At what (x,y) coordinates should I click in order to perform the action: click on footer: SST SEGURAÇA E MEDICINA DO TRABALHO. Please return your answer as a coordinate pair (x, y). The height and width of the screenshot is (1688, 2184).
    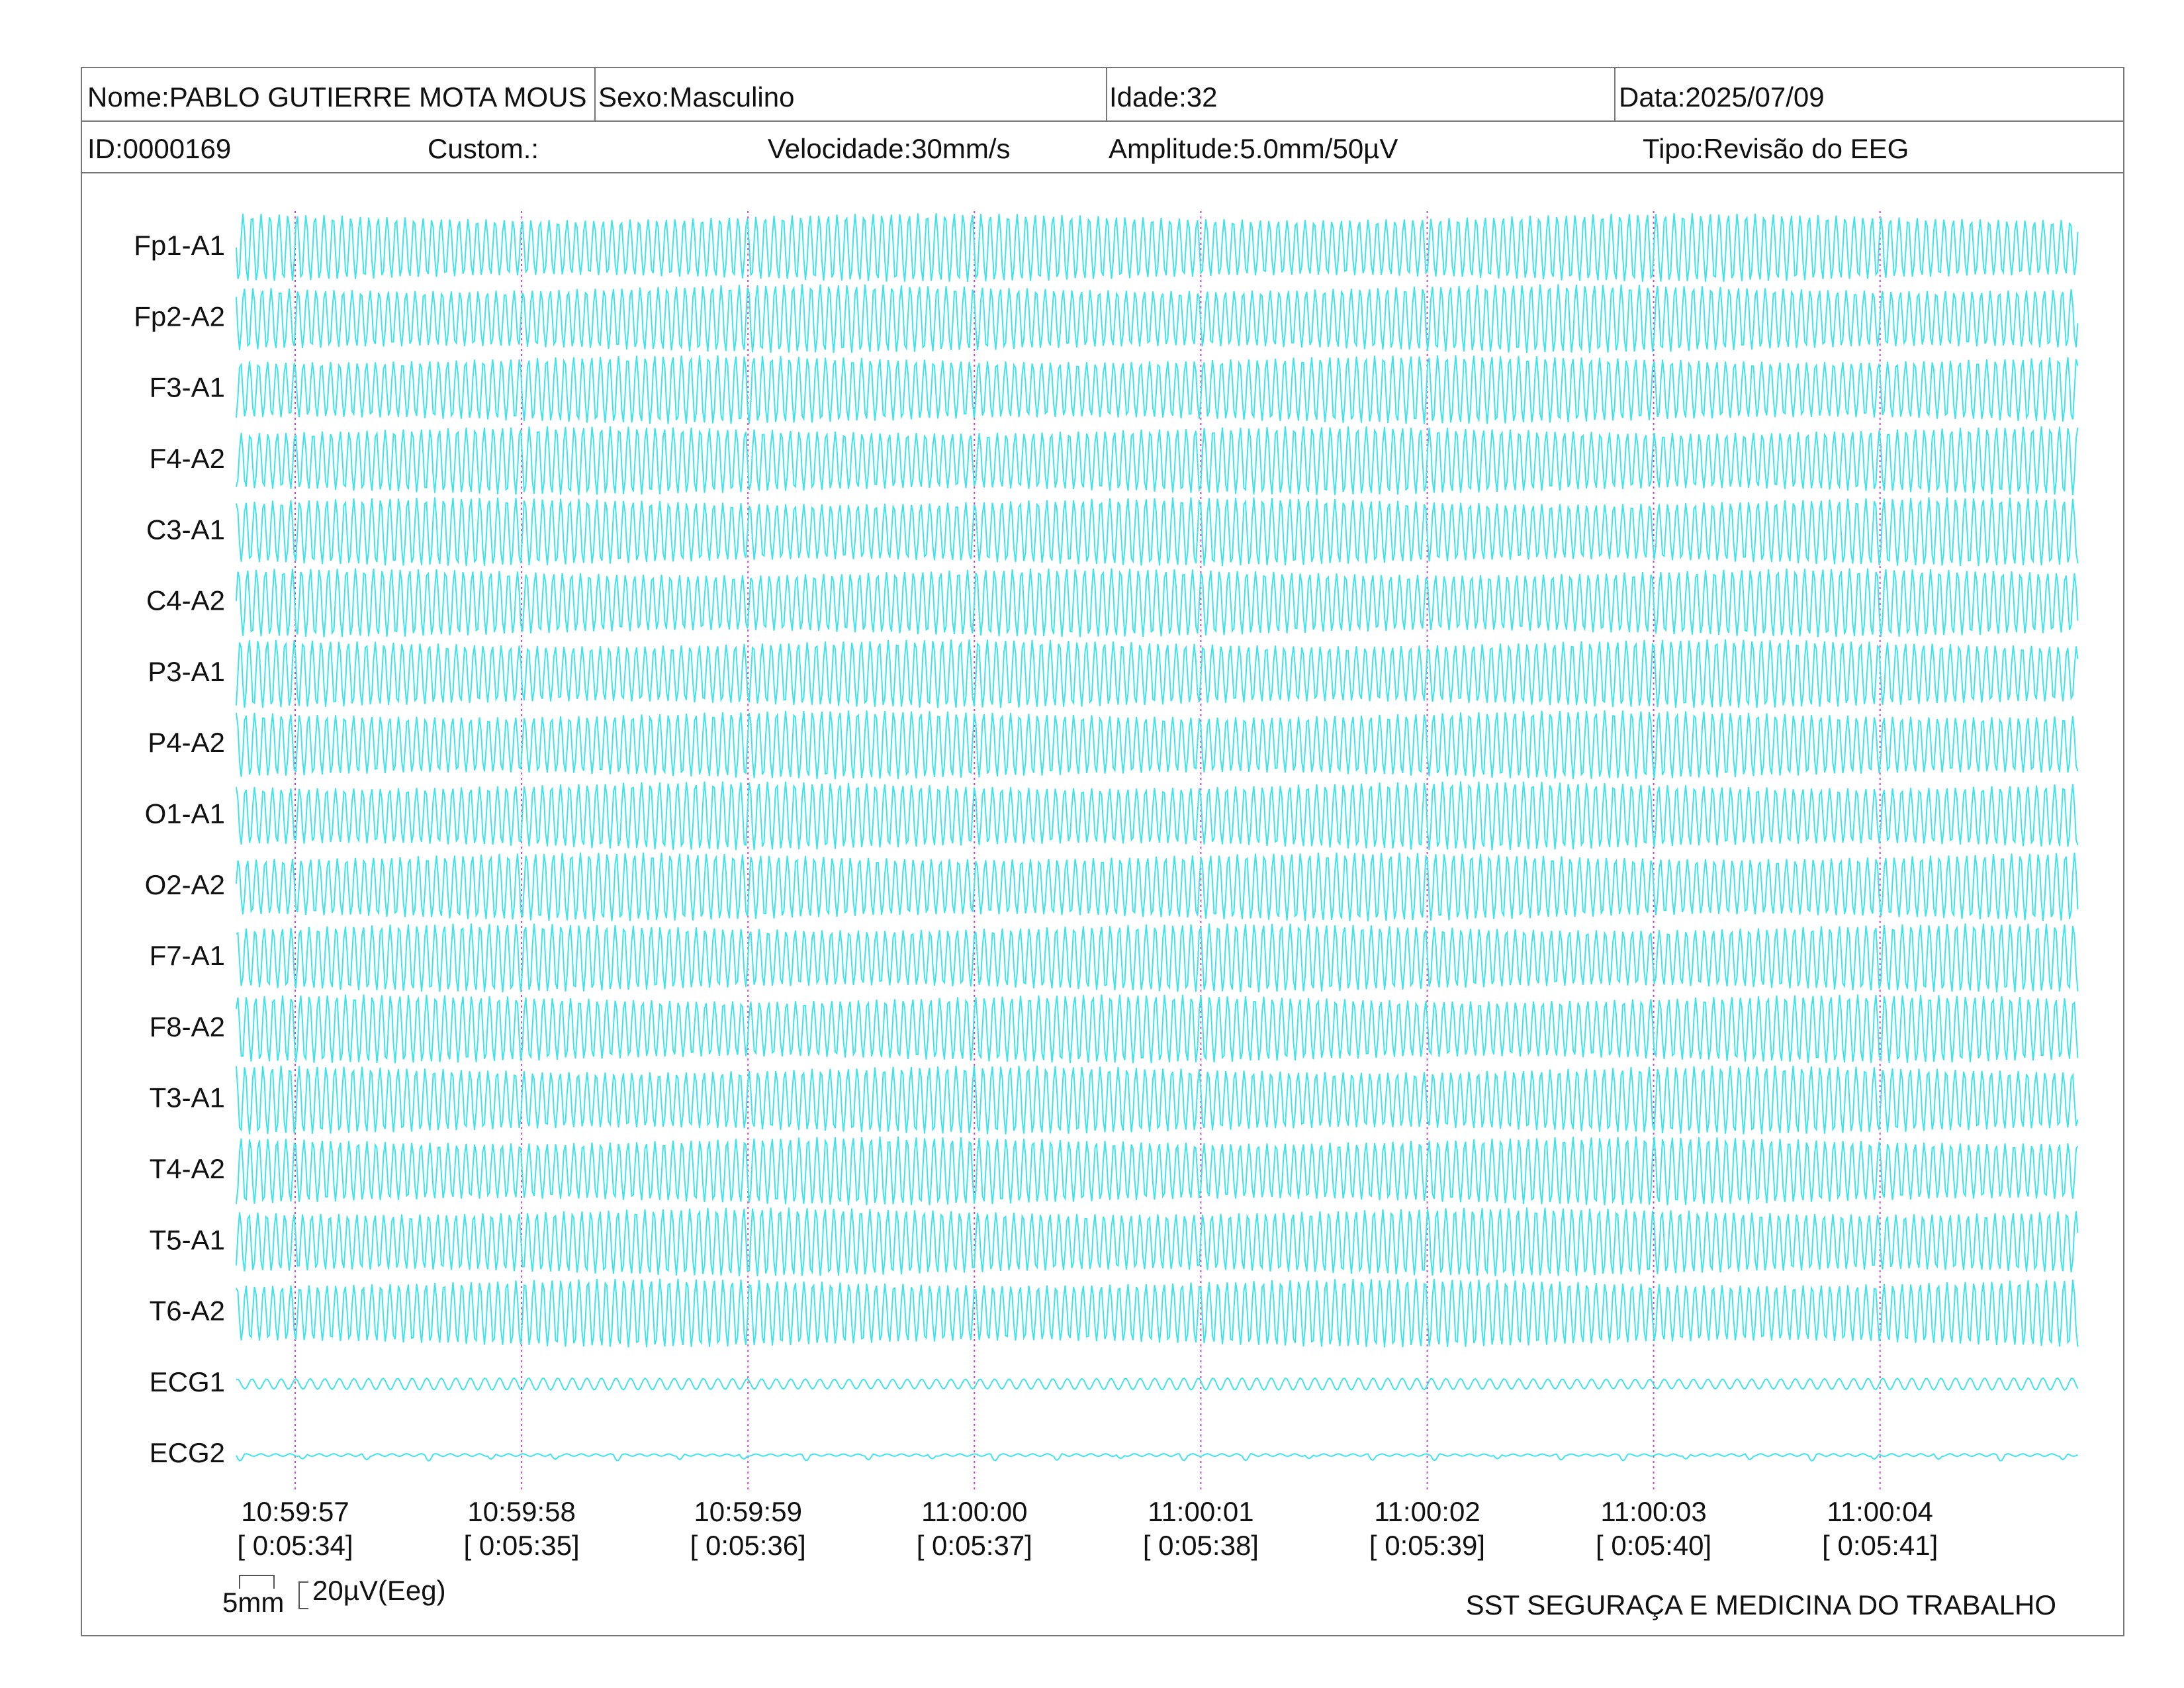
    Looking at the image, I should click on (1761, 1605).